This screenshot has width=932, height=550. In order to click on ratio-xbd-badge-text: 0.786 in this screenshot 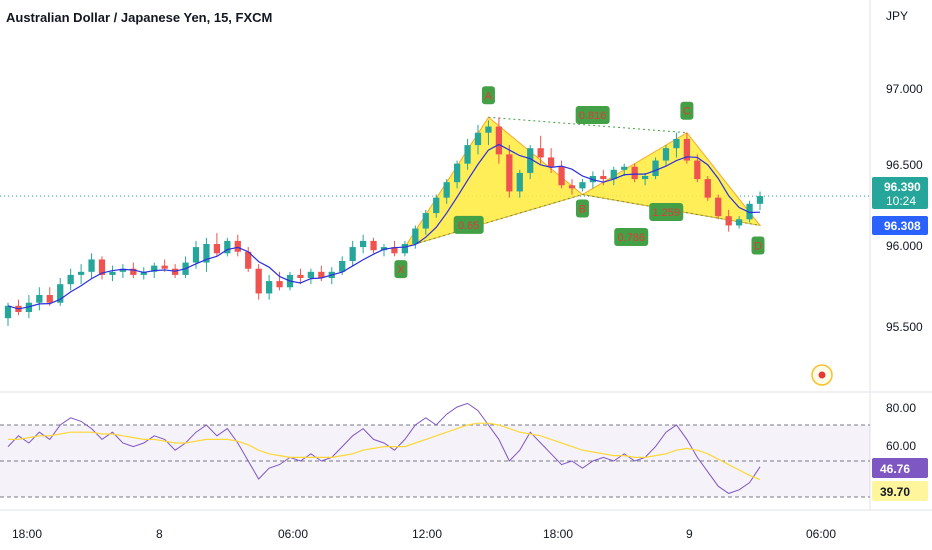, I will do `click(631, 238)`.